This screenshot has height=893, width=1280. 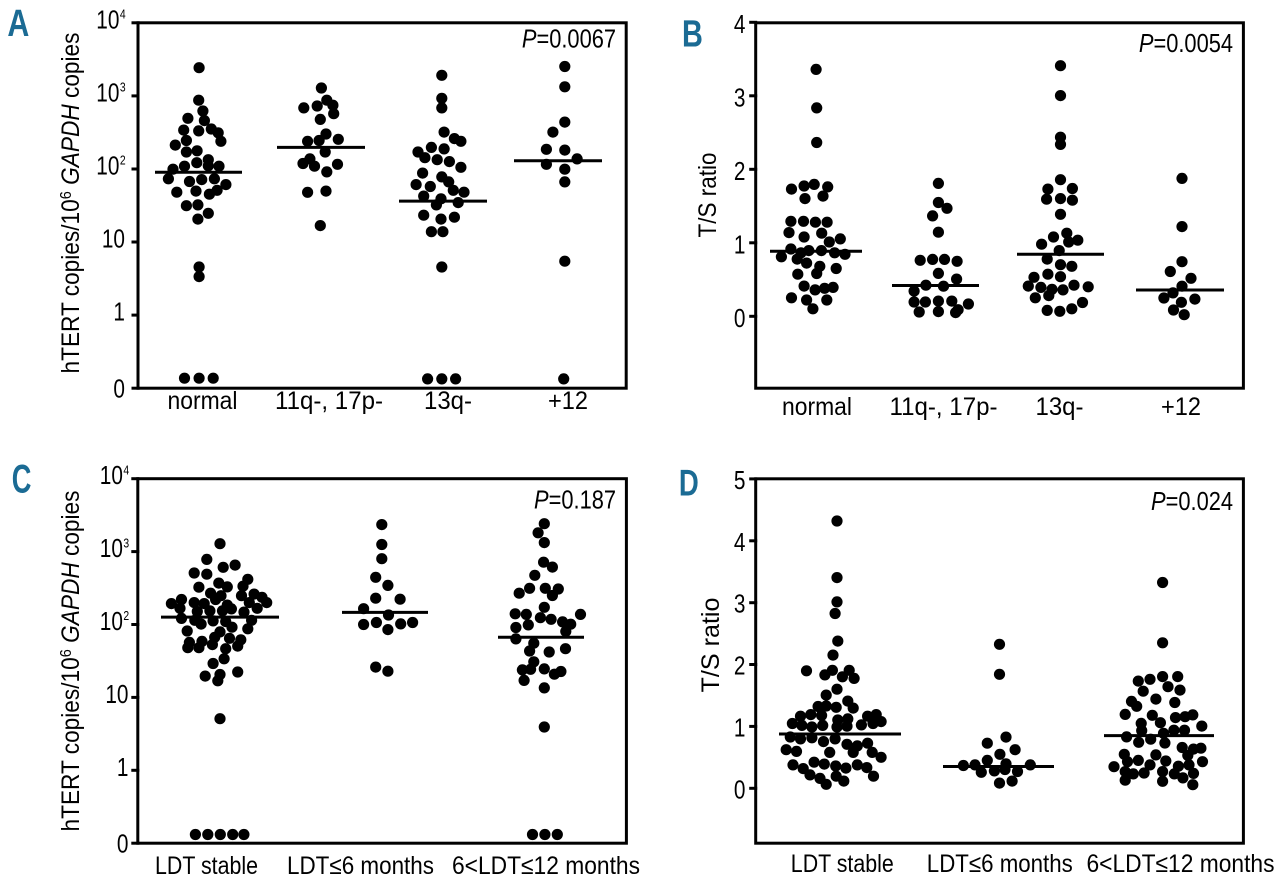 I want to click on svg-text: B, so click(x=692, y=34).